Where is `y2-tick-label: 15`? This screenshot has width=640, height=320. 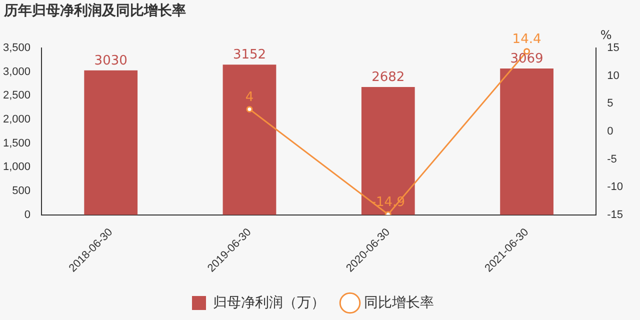
y2-tick-label: 15 is located at coordinates (613, 48).